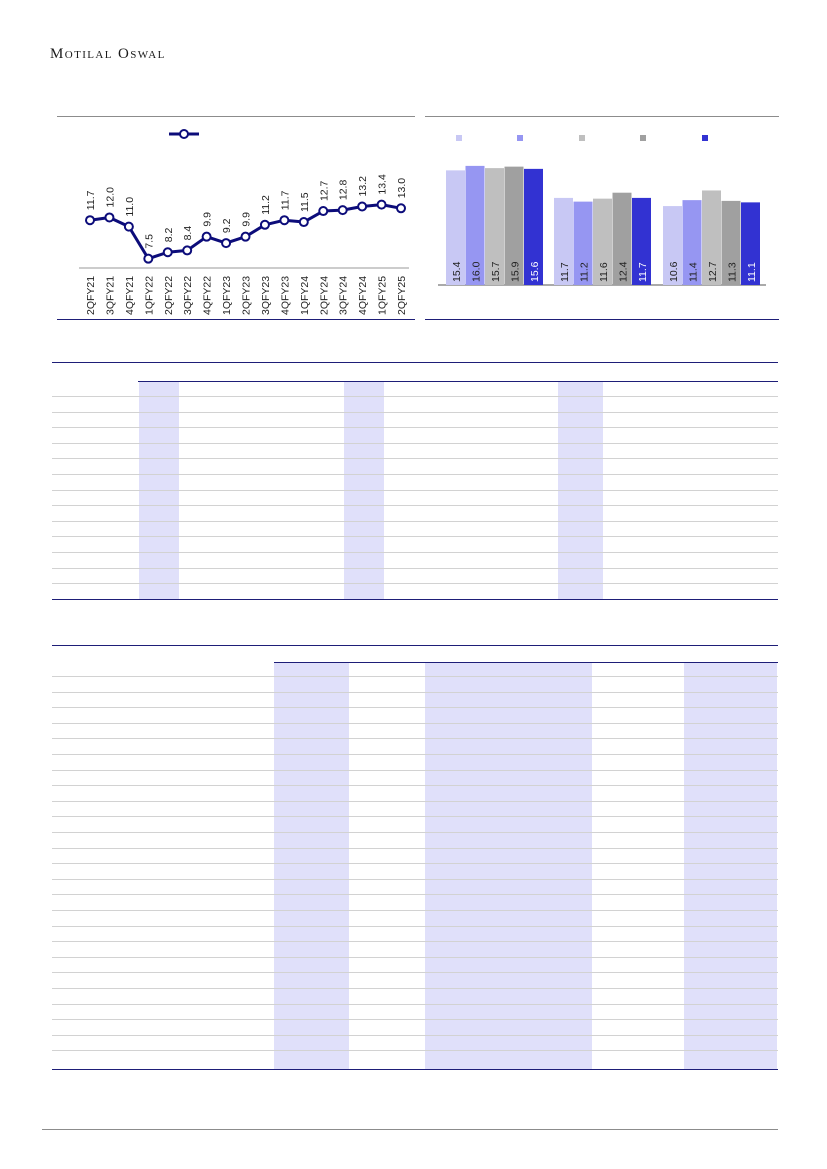 This screenshot has height=1169, width=827. Describe the element at coordinates (624, 271) in the screenshot. I see `bar-value-label: 12.4` at that location.